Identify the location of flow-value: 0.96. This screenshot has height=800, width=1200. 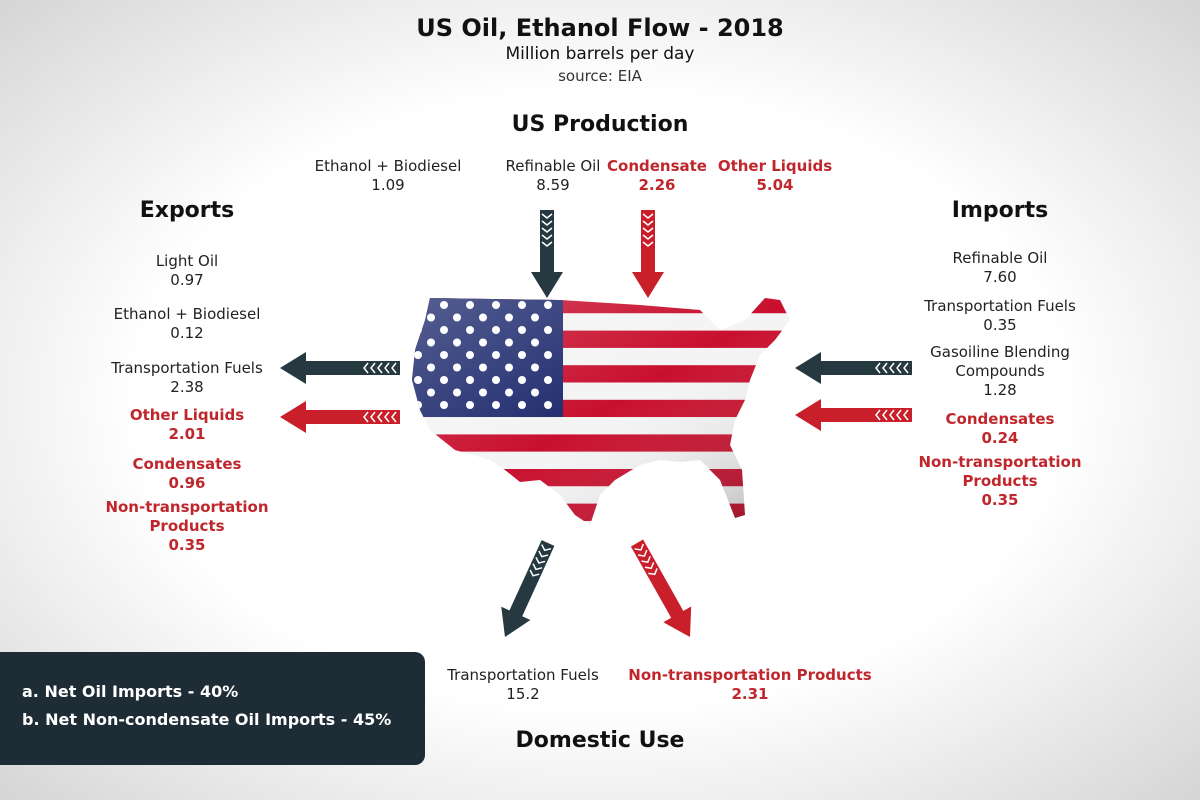
(187, 483).